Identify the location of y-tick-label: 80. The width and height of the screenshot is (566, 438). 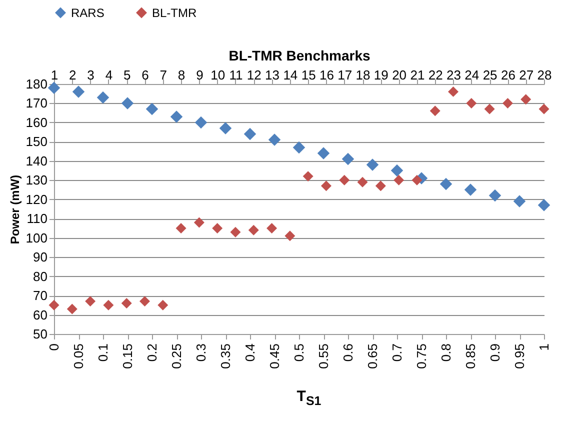
(40, 276).